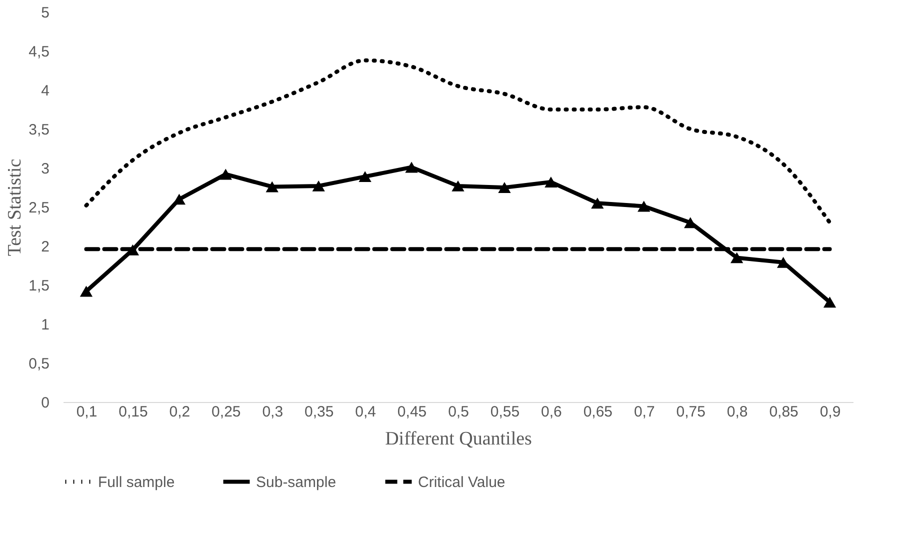  Describe the element at coordinates (45, 91) in the screenshot. I see `y-tick-label: 4` at that location.